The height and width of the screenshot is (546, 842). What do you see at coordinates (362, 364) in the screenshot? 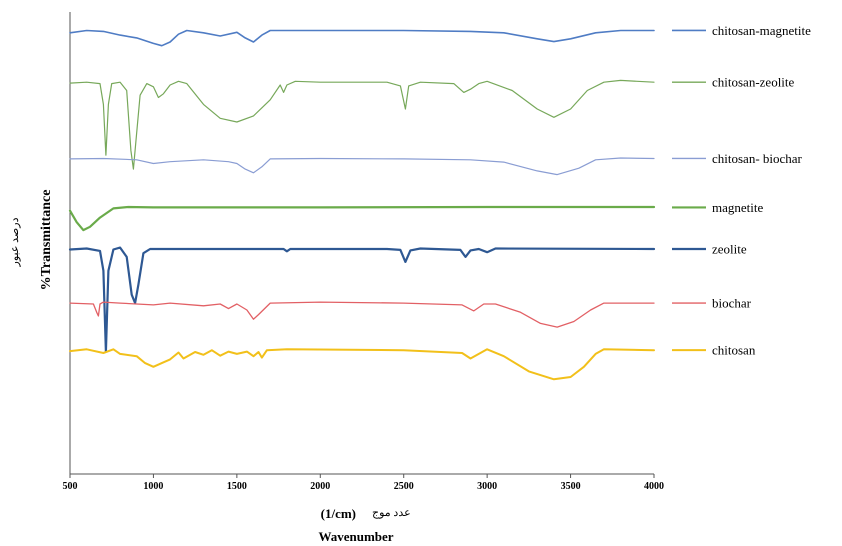
I see `series-line-chitosan` at bounding box center [362, 364].